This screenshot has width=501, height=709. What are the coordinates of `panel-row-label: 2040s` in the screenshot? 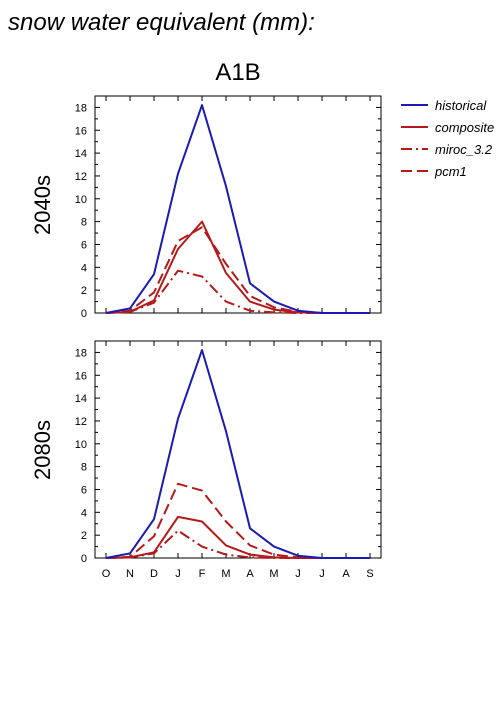 It's located at (42, 205).